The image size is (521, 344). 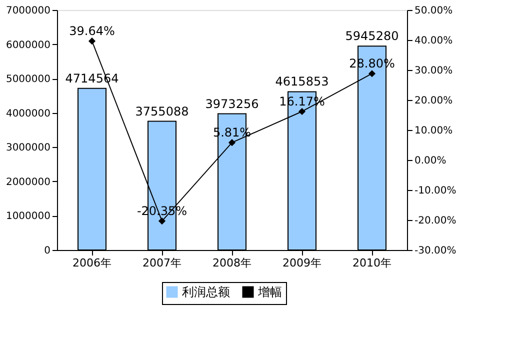 What do you see at coordinates (232, 103) in the screenshot?
I see `data-label: 3973256` at bounding box center [232, 103].